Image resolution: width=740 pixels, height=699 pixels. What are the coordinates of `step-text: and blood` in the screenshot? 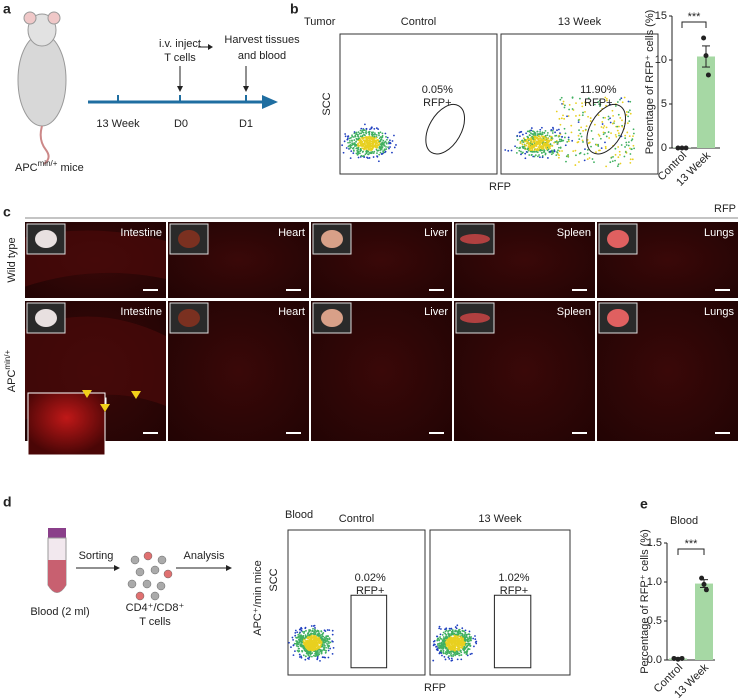 It's located at (262, 56).